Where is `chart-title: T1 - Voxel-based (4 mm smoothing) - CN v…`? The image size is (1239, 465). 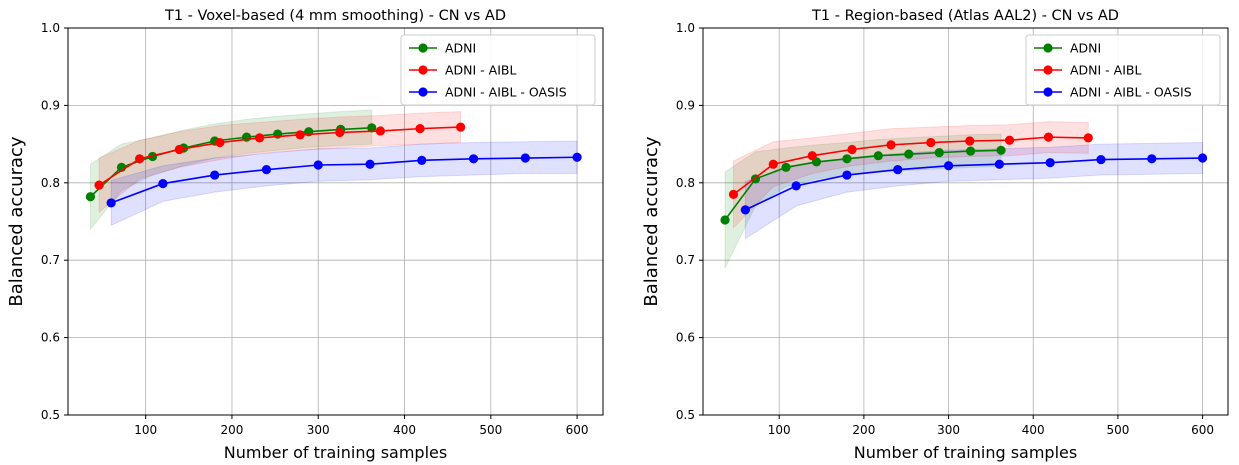 chart-title: T1 - Voxel-based (4 mm smoothing) - CN v… is located at coordinates (335, 16).